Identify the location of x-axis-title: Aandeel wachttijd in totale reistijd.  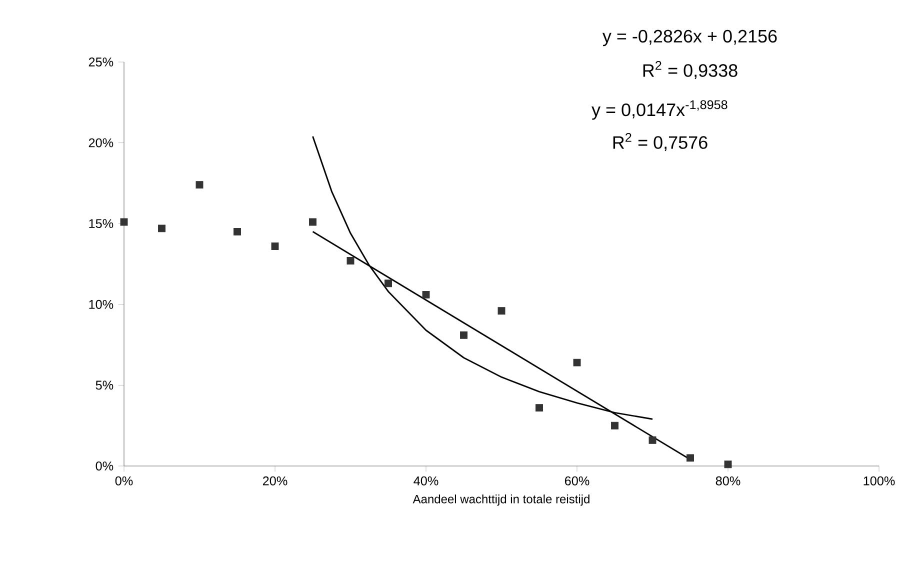
(501, 500).